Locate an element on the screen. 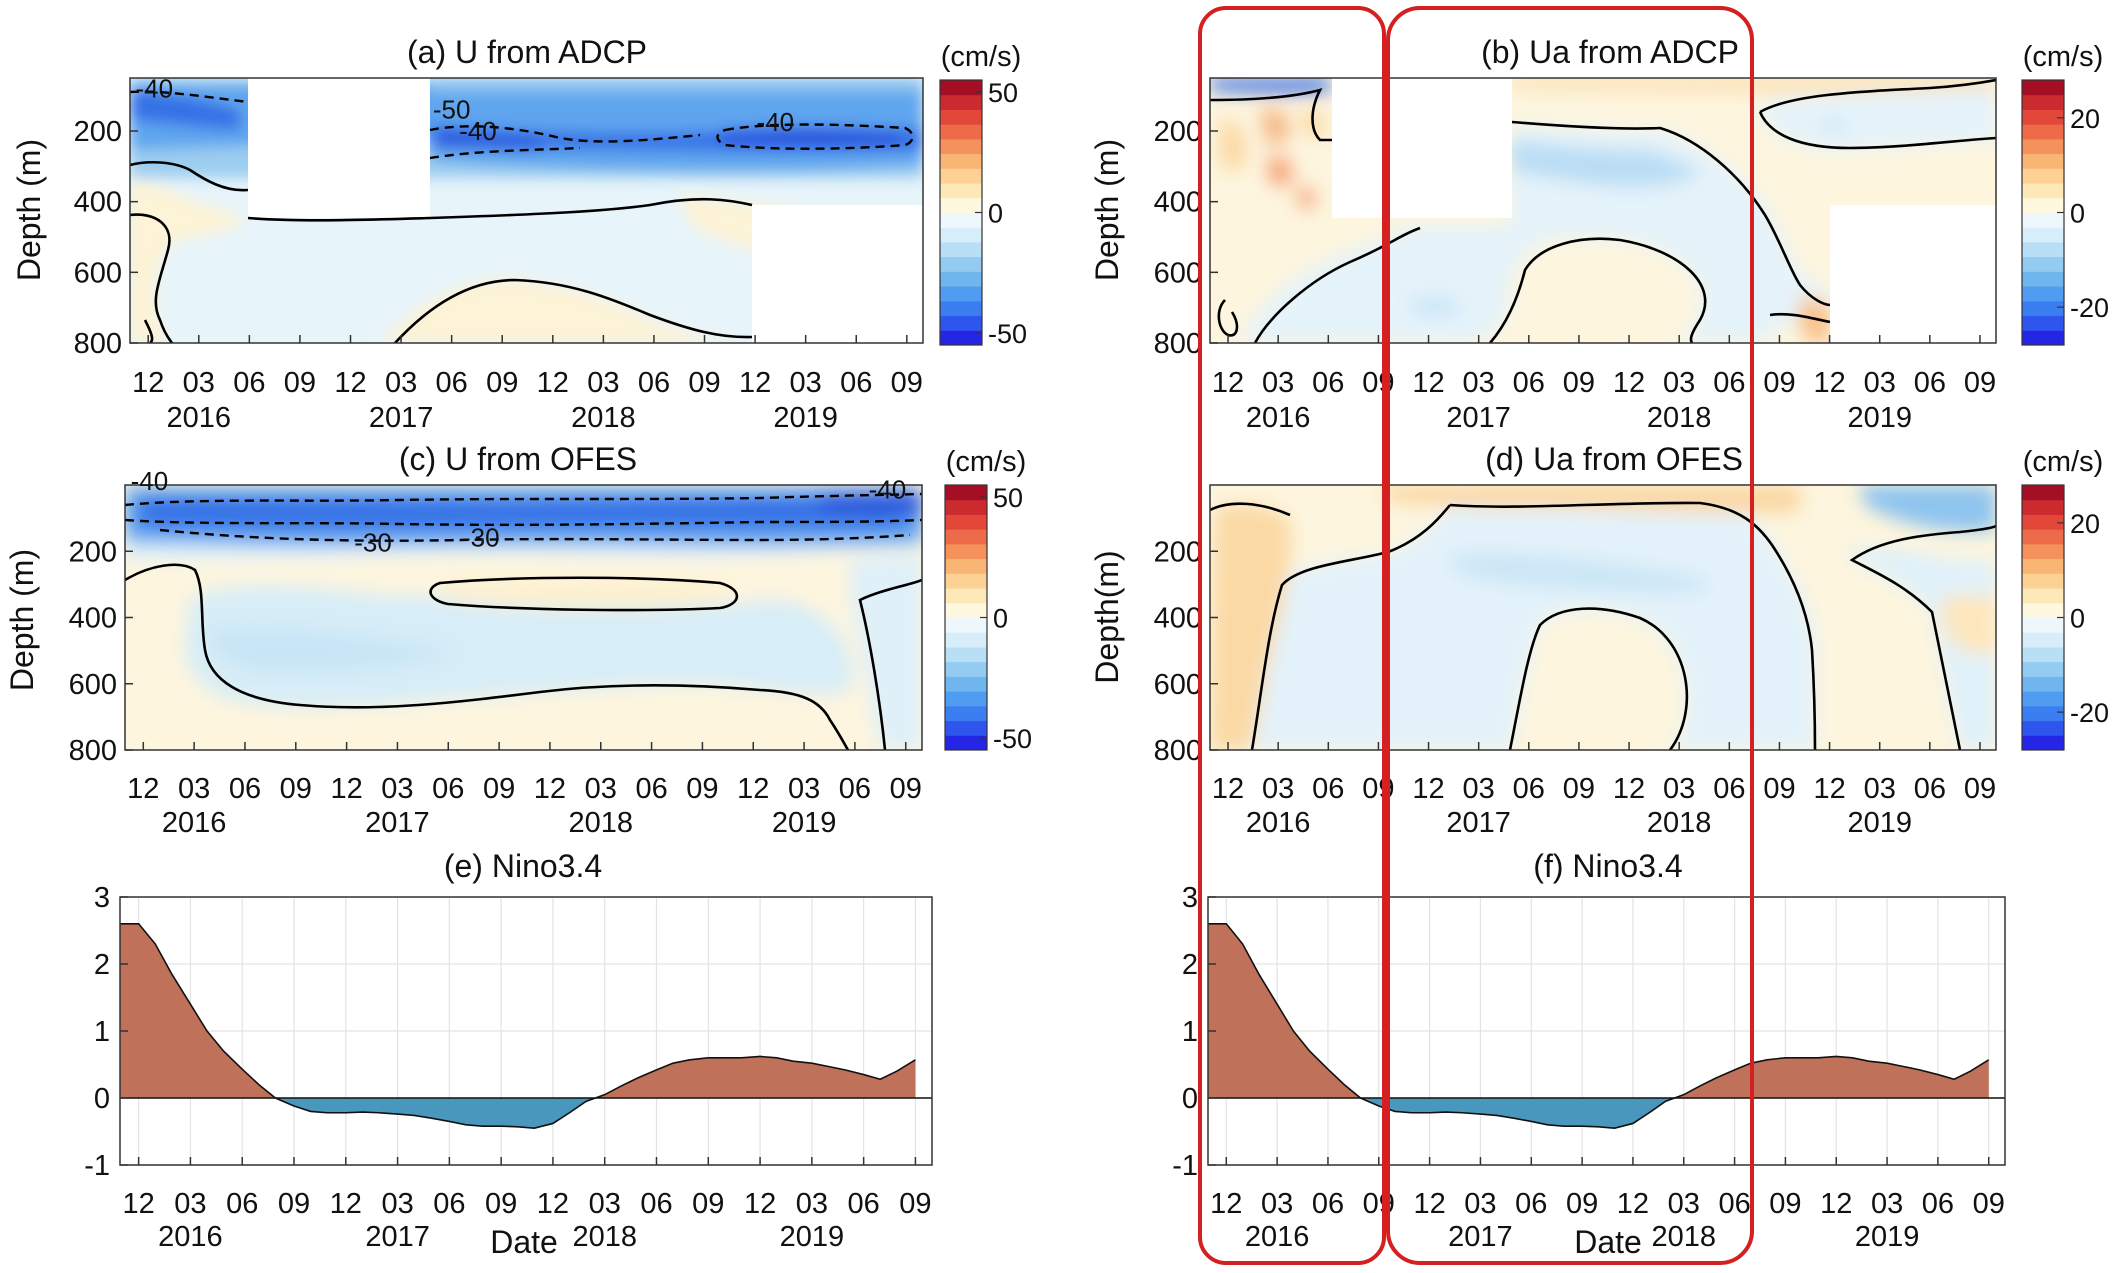  panel-d-warm-right is located at coordinates (1968, 624).